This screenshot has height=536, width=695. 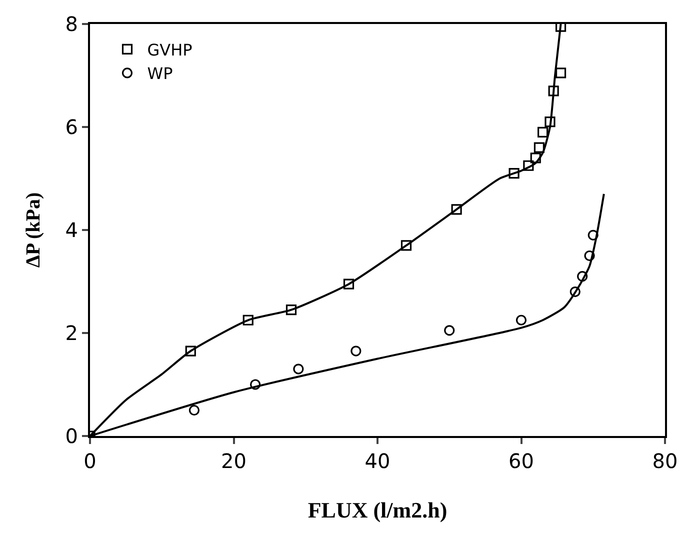 I want to click on y-tick-label: 2, so click(x=71, y=333).